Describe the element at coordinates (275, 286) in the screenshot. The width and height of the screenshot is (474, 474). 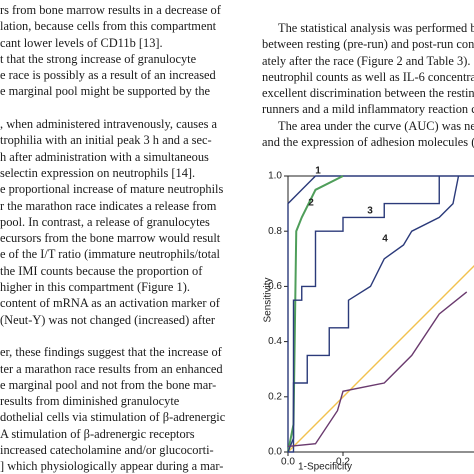
I see `y-tick-label: 0.6` at that location.